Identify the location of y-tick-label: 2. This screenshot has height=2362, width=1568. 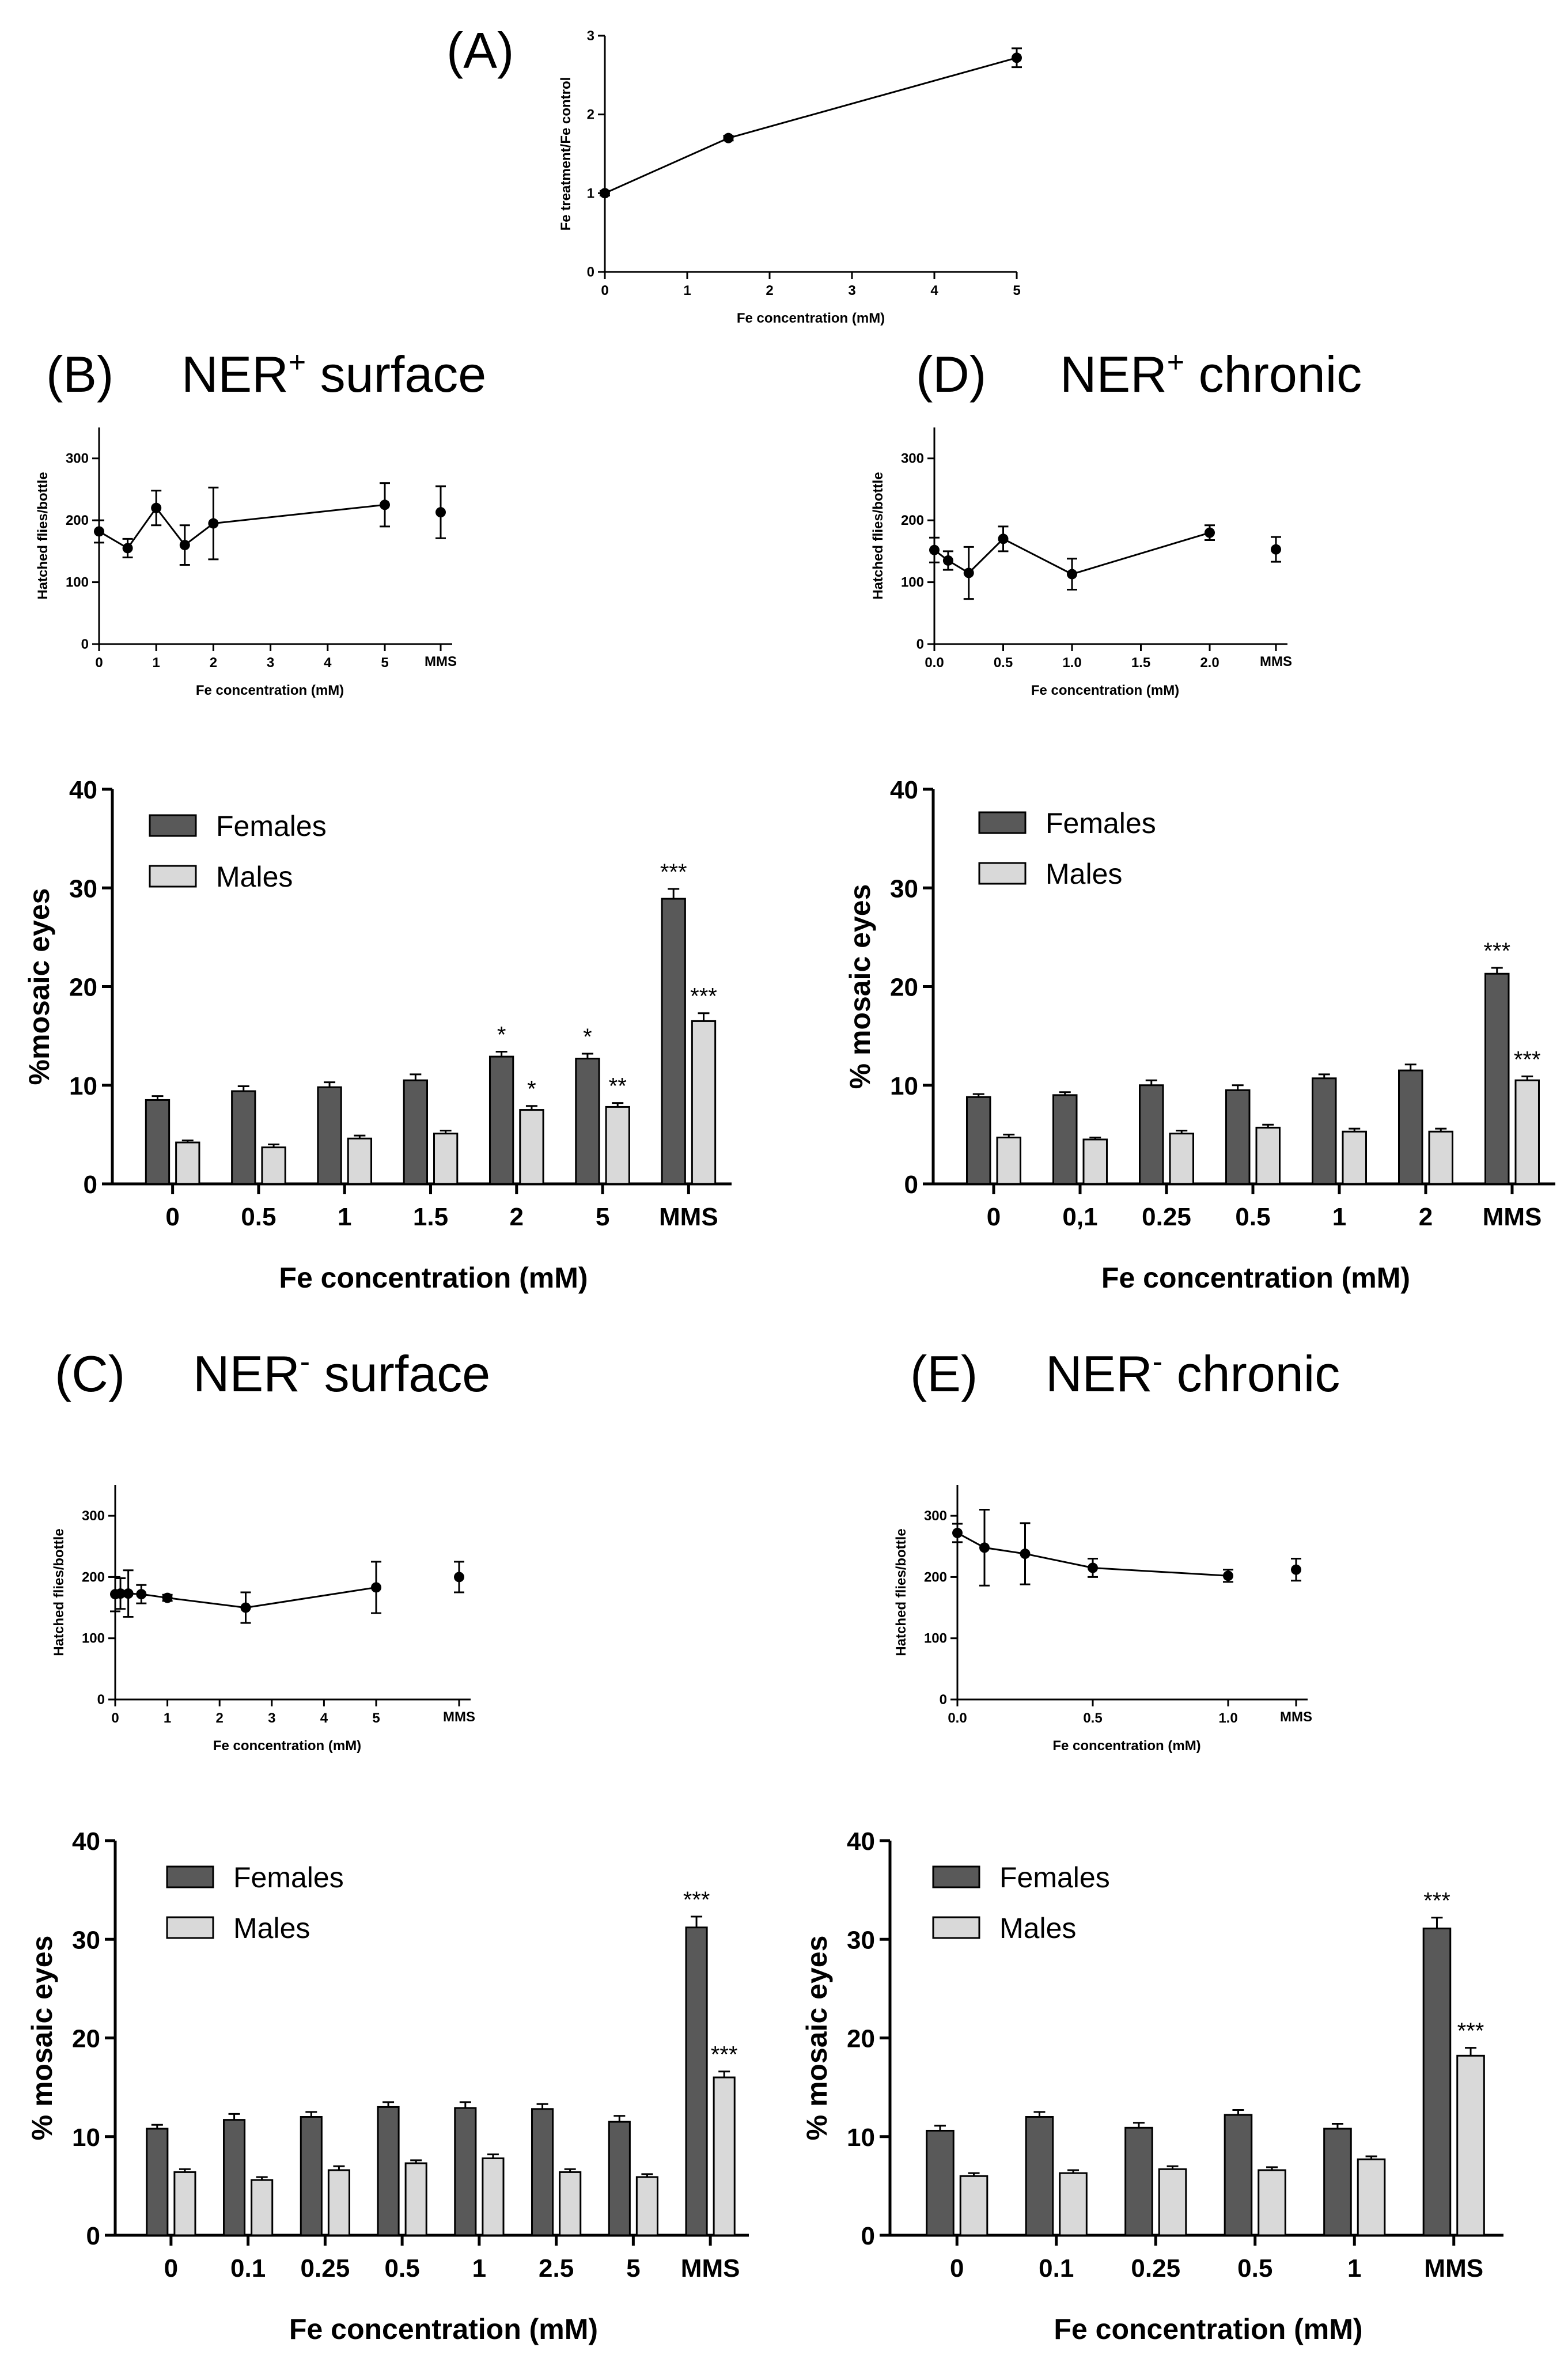
(590, 115).